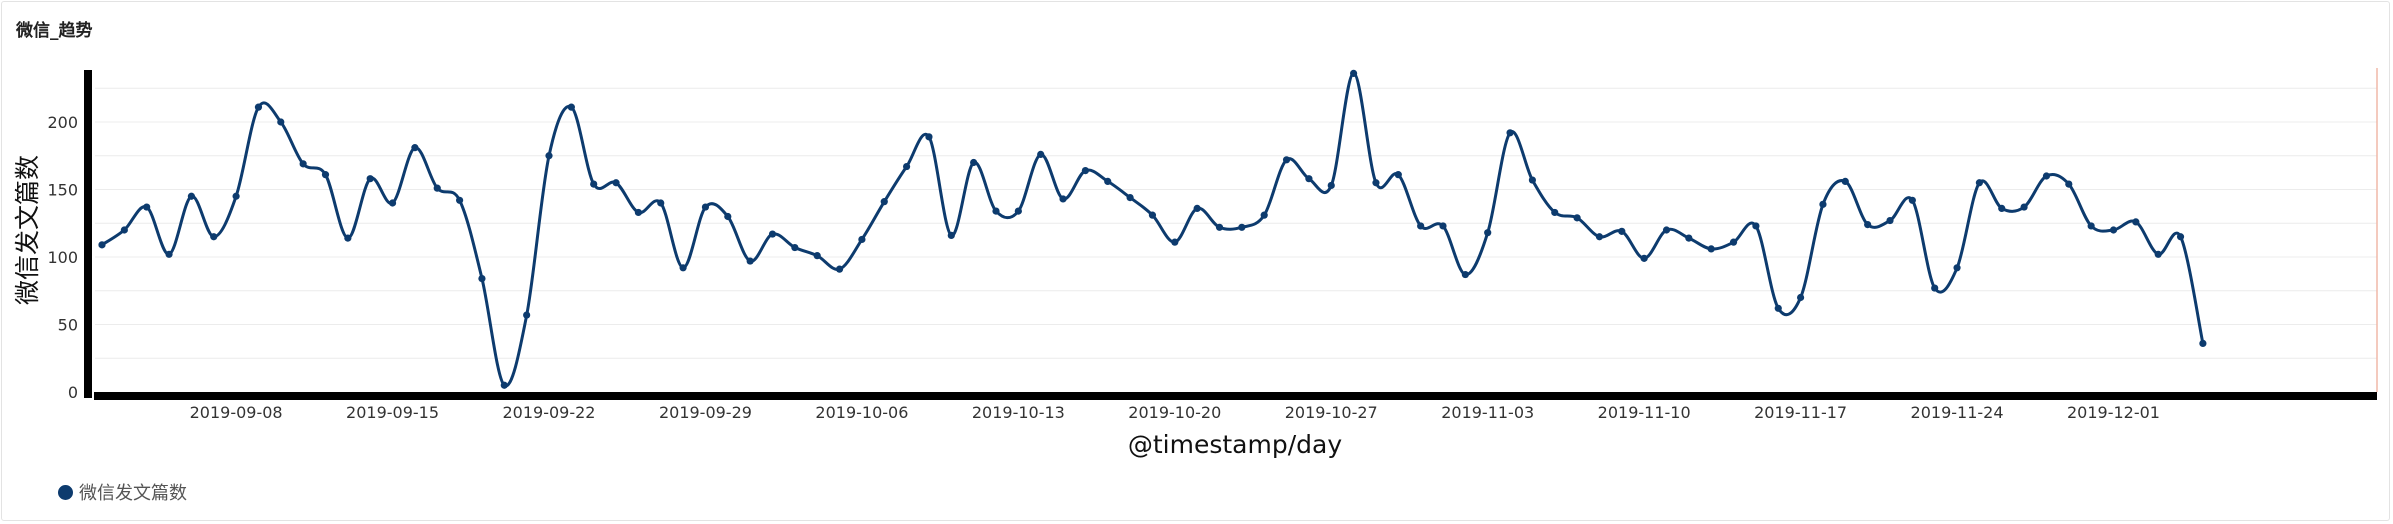  I want to click on x-tick-label: 2019-09-15, so click(392, 412).